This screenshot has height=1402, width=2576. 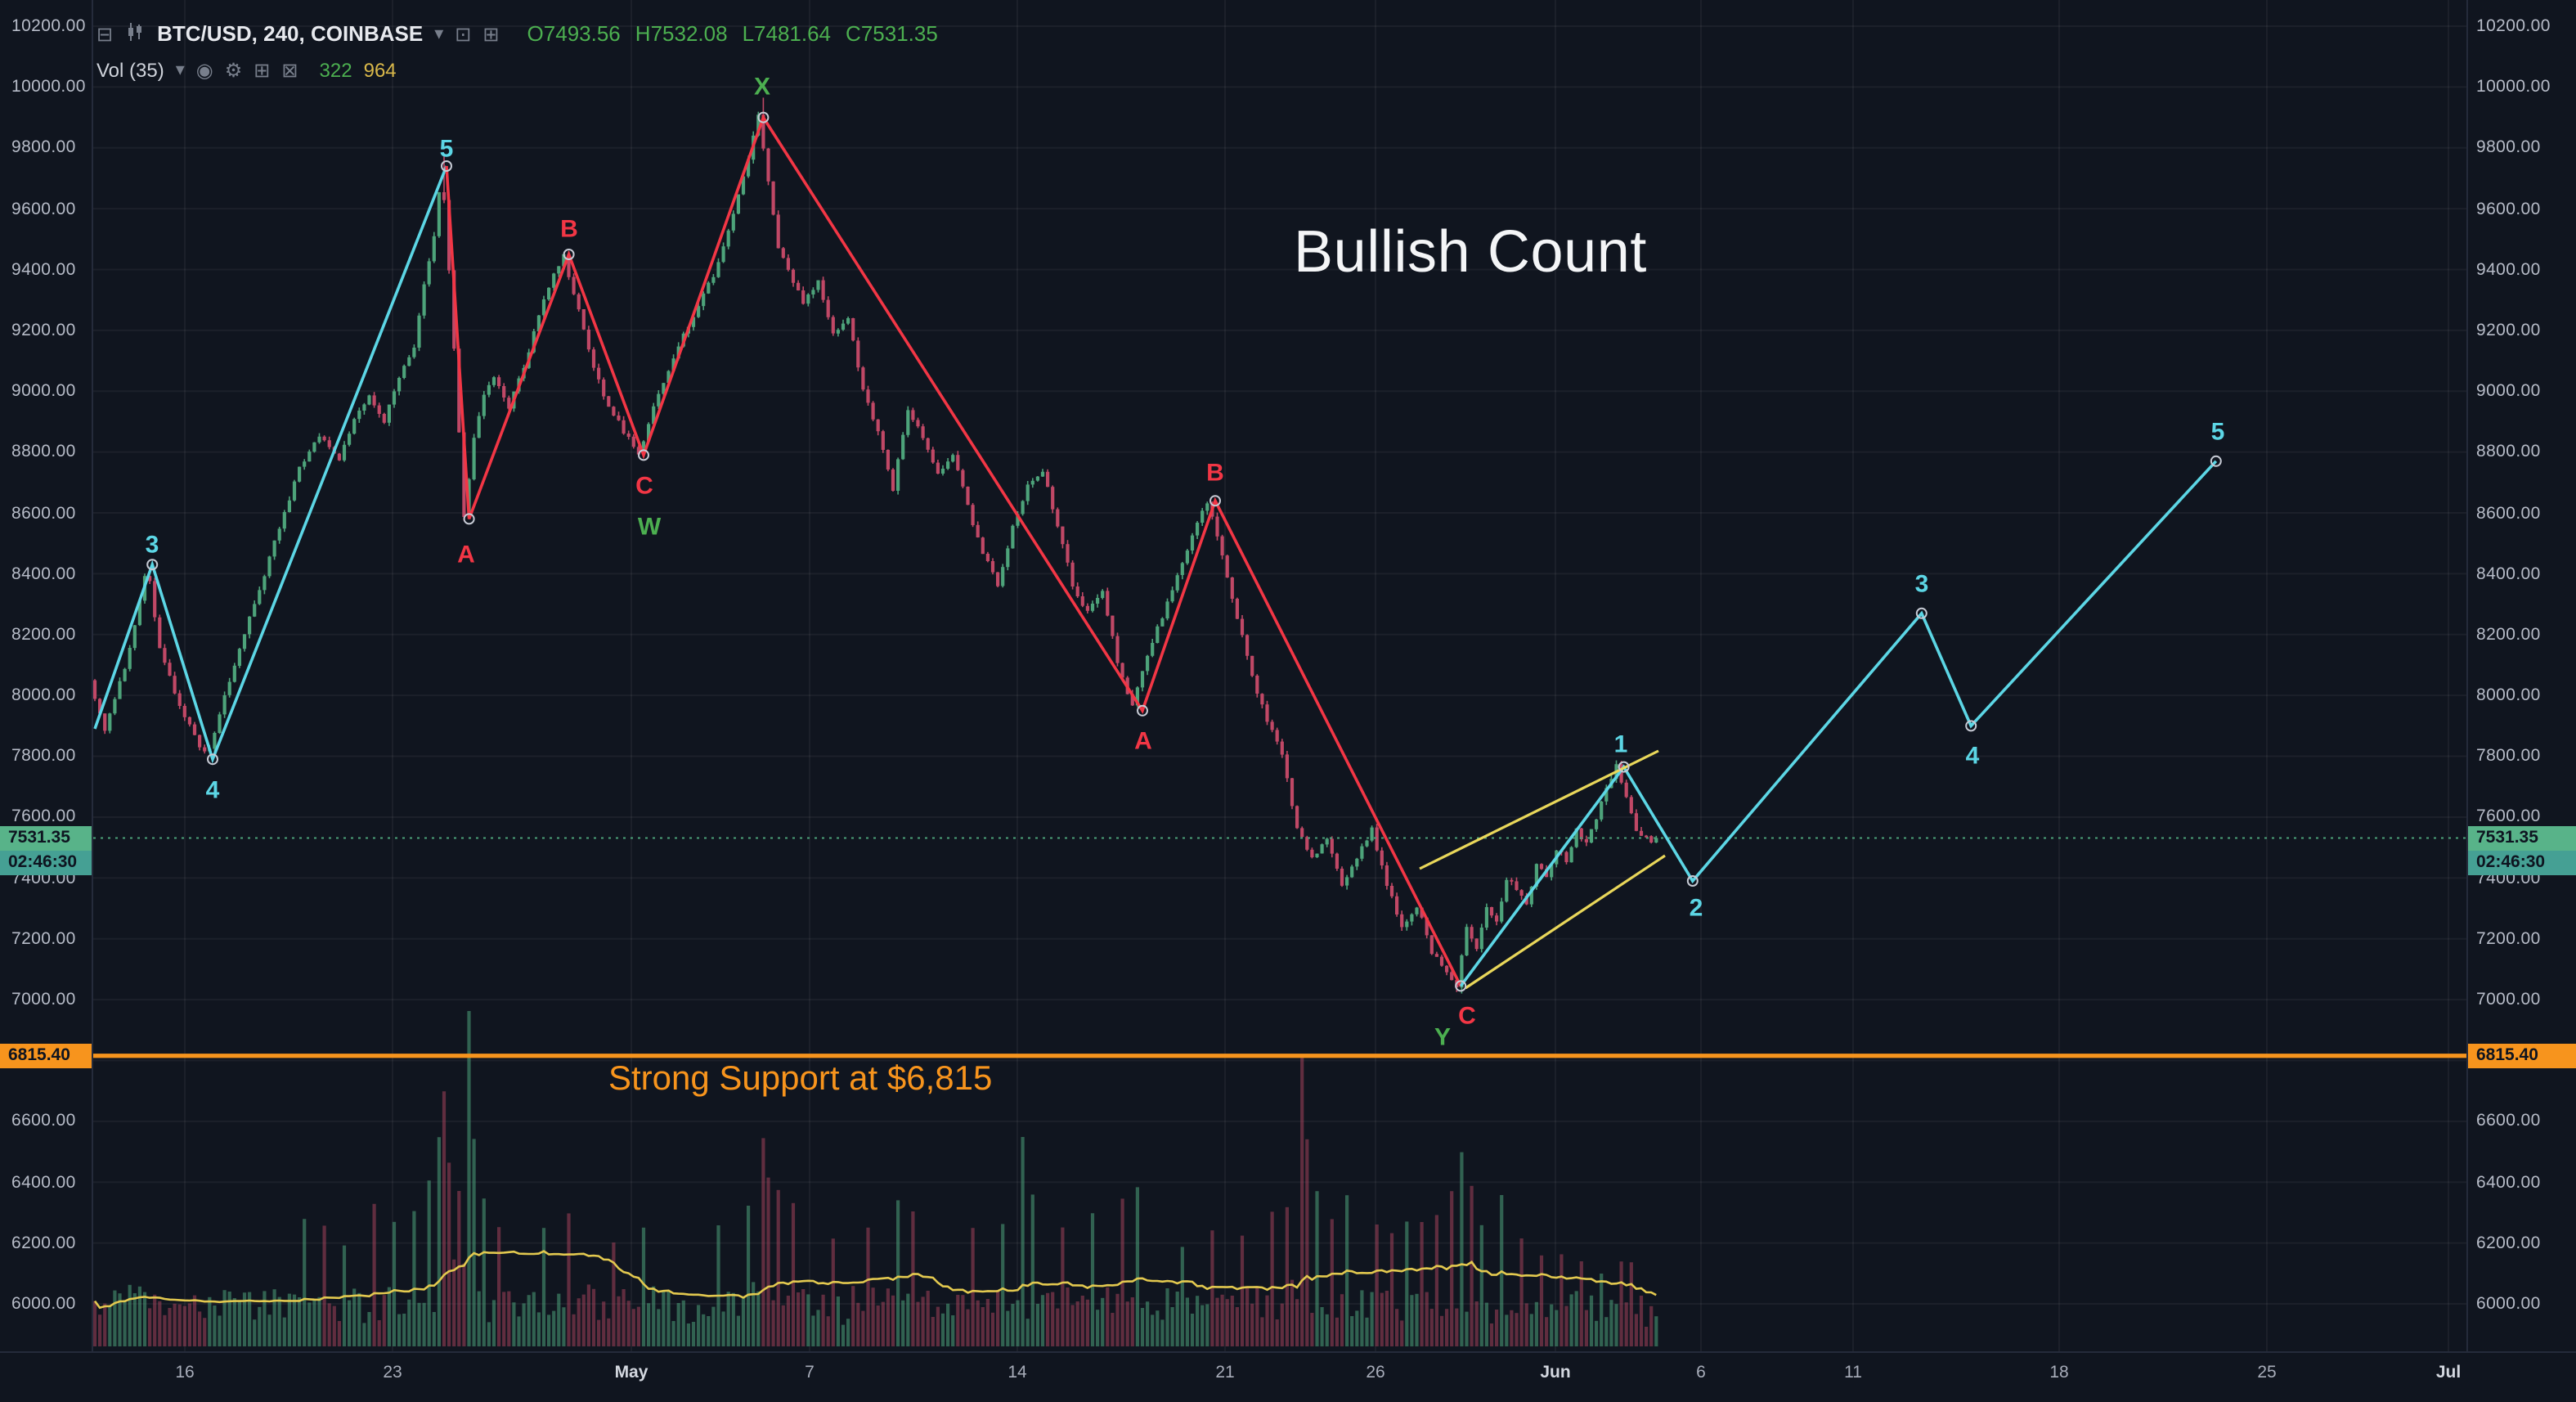 I want to click on wave-label-2: 2, so click(x=1696, y=908).